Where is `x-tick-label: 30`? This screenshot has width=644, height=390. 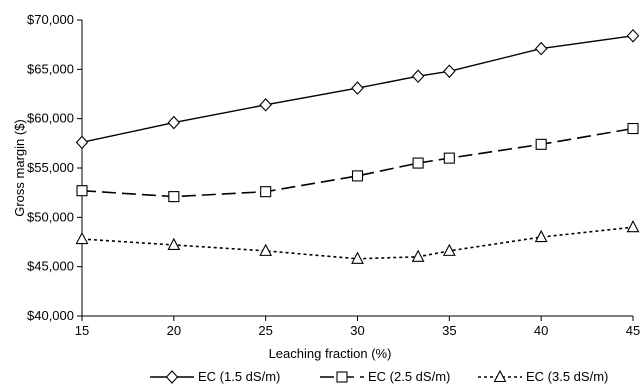 x-tick-label: 30 is located at coordinates (357, 330).